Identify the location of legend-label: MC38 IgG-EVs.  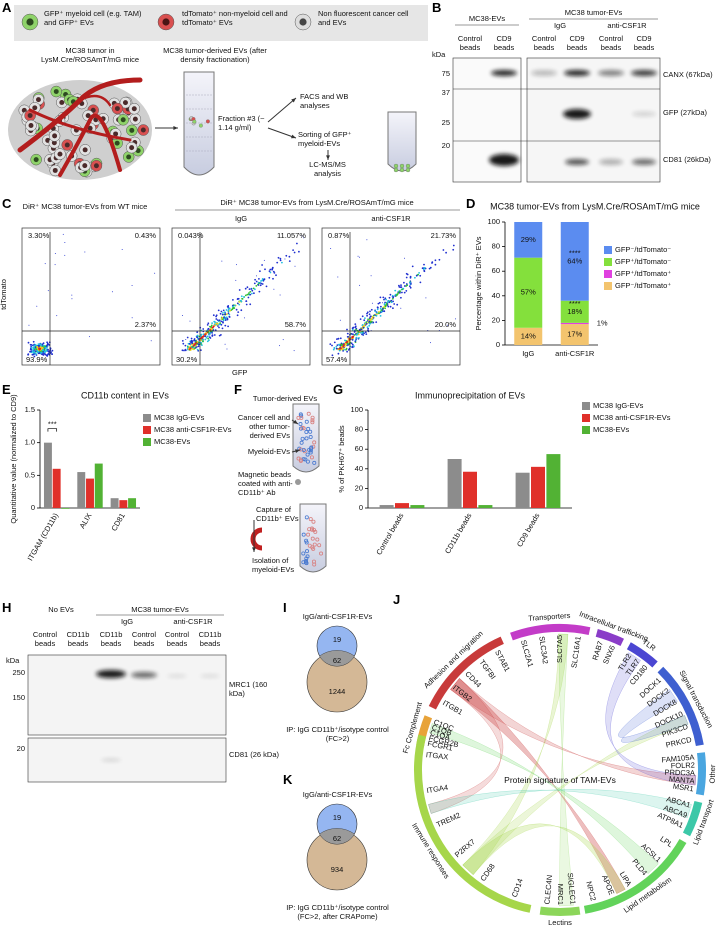
(618, 405).